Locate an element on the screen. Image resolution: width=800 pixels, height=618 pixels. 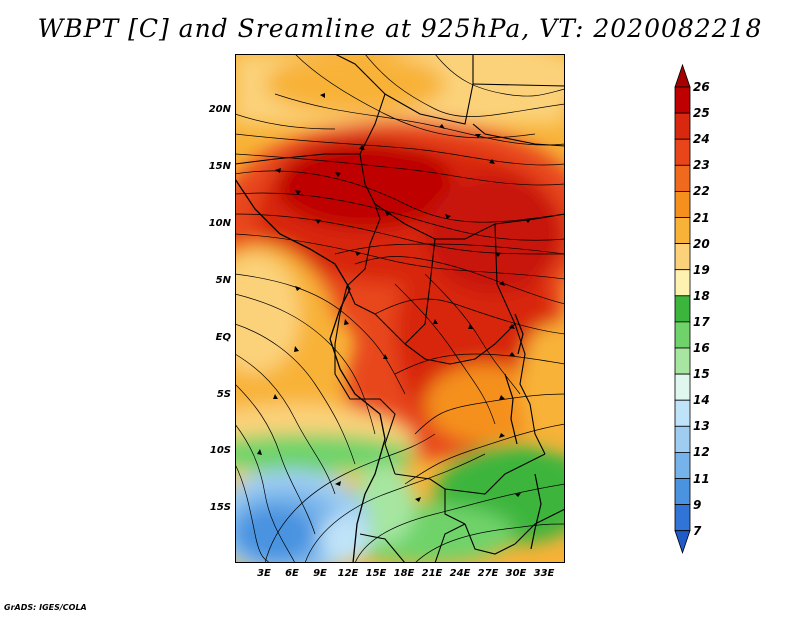
colorbar-label: 13 is located at coordinates (701, 426).